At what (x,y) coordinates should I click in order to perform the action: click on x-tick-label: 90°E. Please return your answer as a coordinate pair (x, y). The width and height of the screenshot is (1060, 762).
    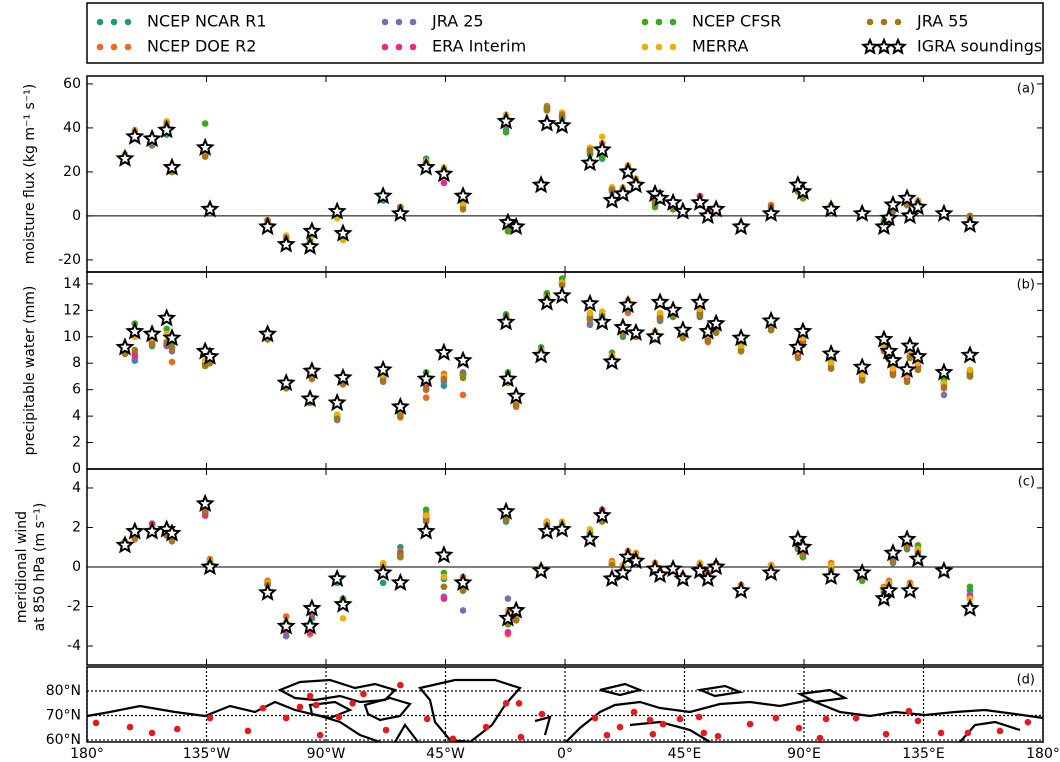
    Looking at the image, I should click on (804, 754).